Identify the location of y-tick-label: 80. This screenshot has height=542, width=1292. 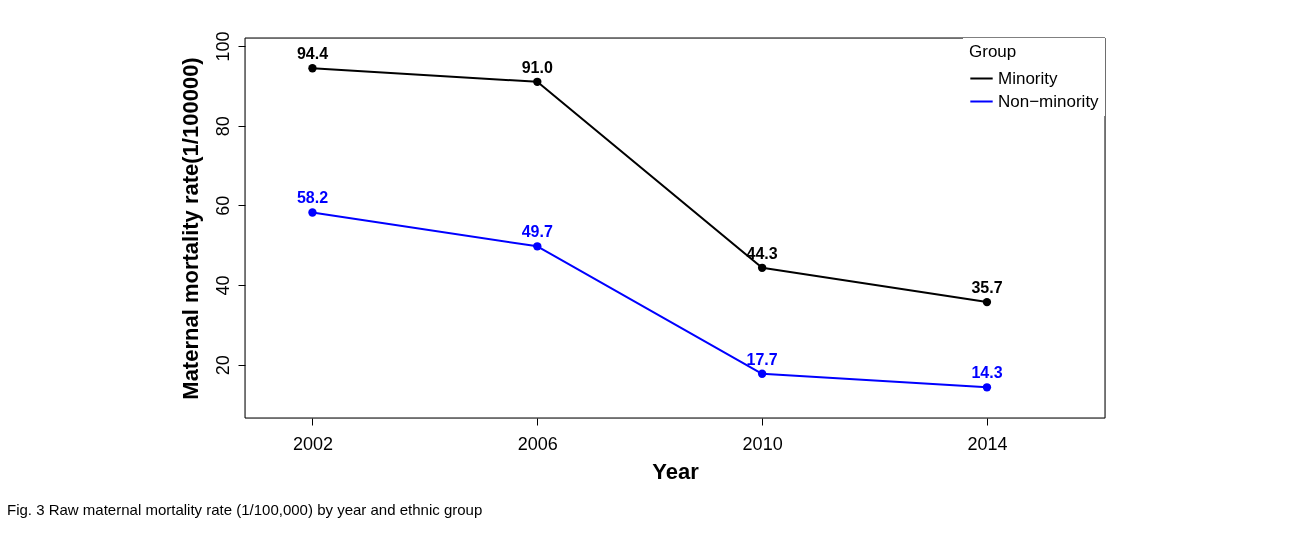
(222, 126).